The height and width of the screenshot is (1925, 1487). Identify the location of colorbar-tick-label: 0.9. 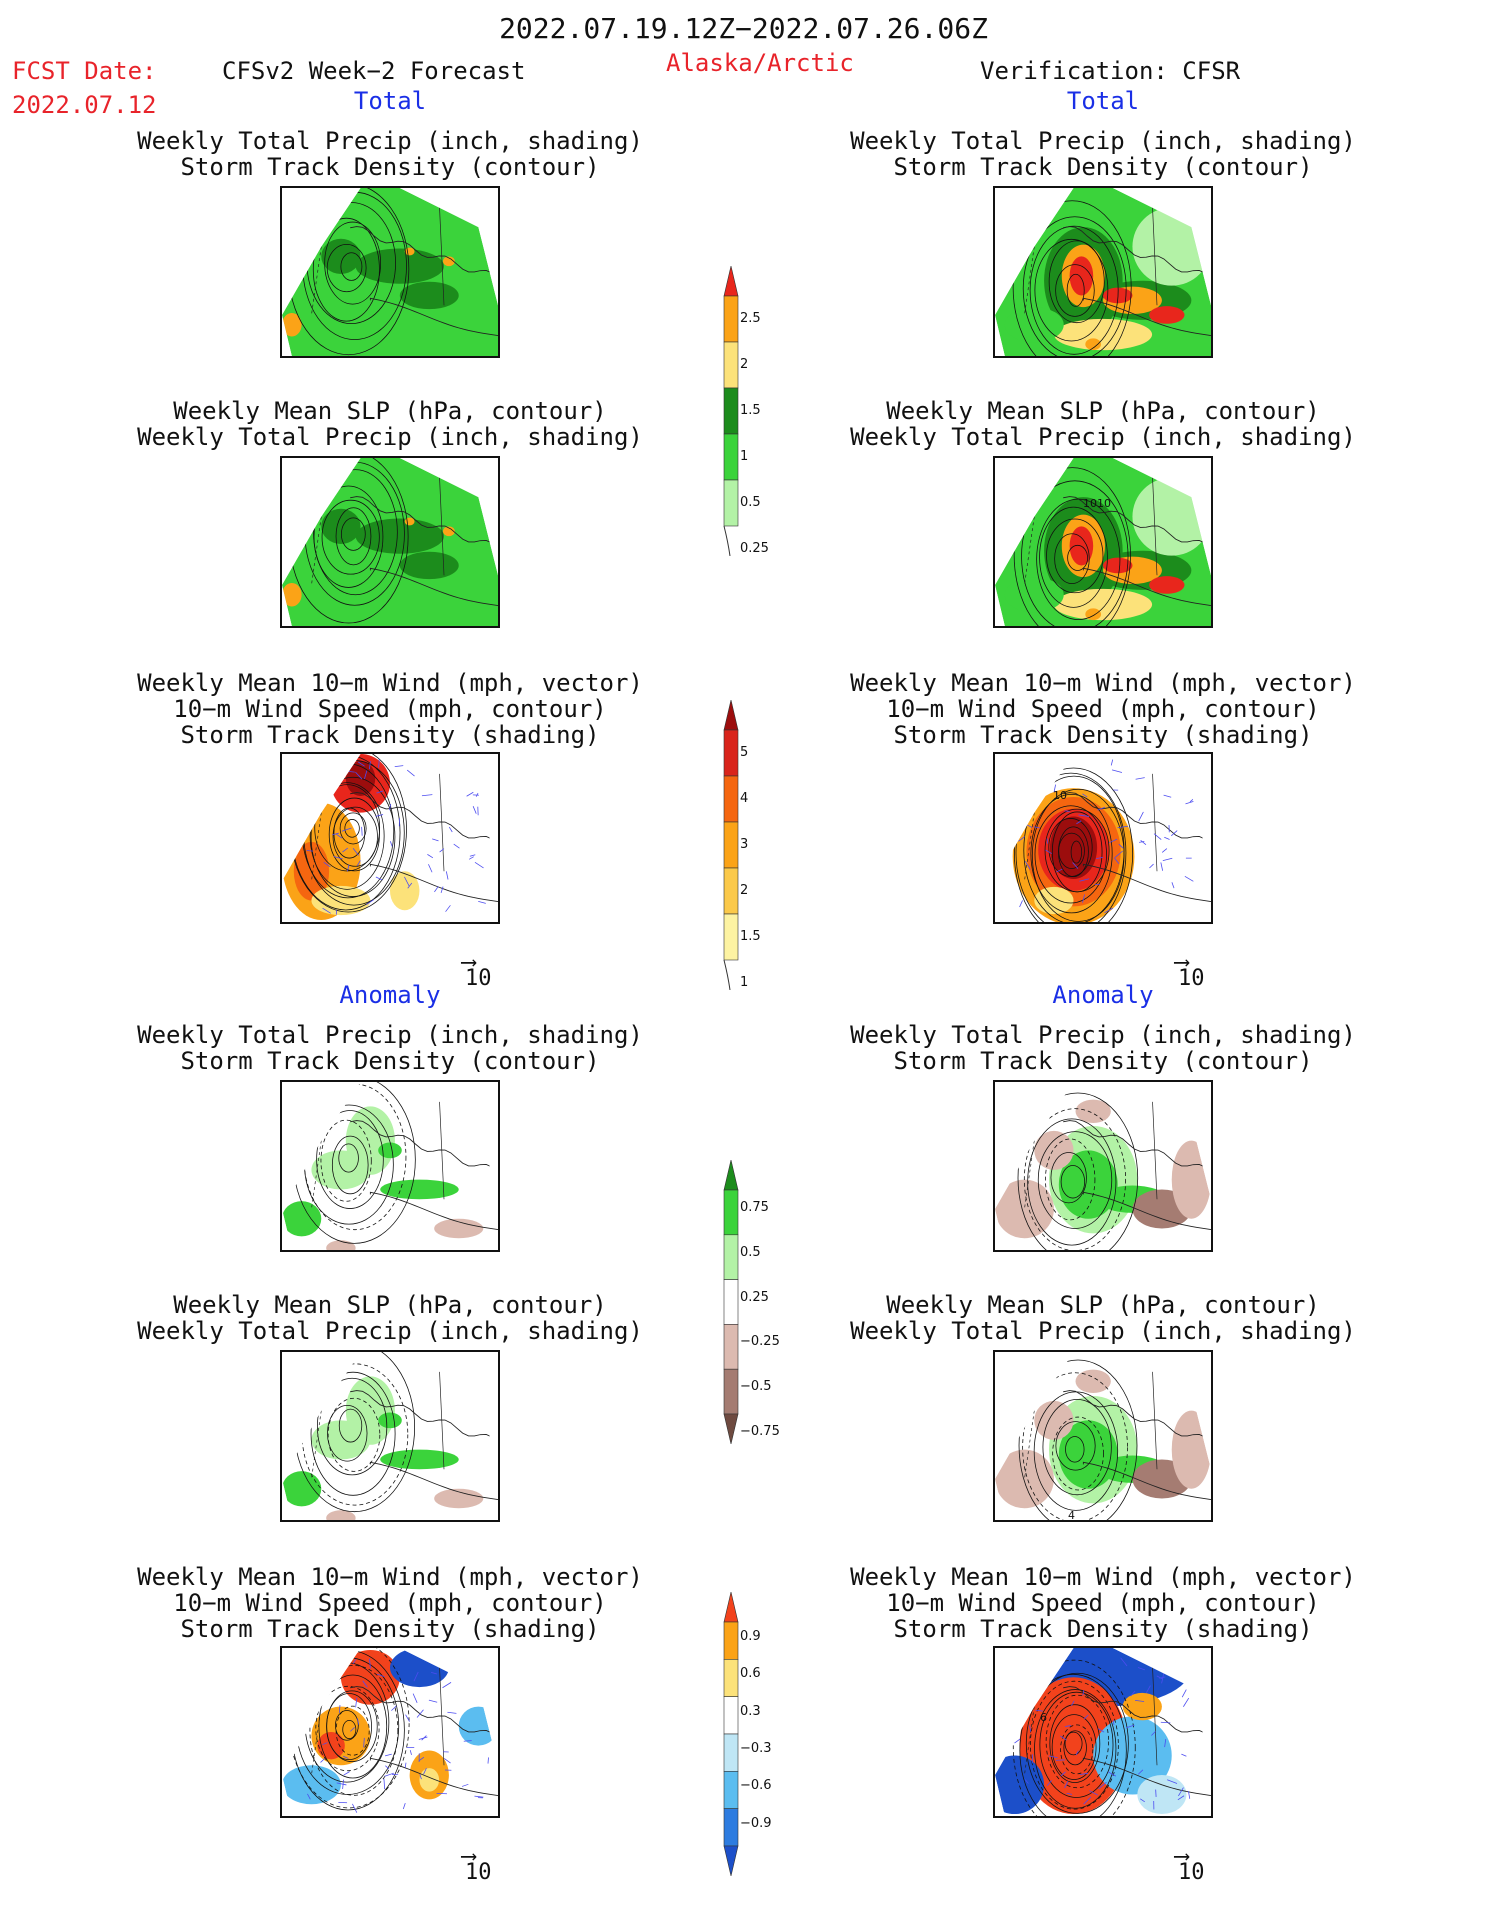
(750, 1636).